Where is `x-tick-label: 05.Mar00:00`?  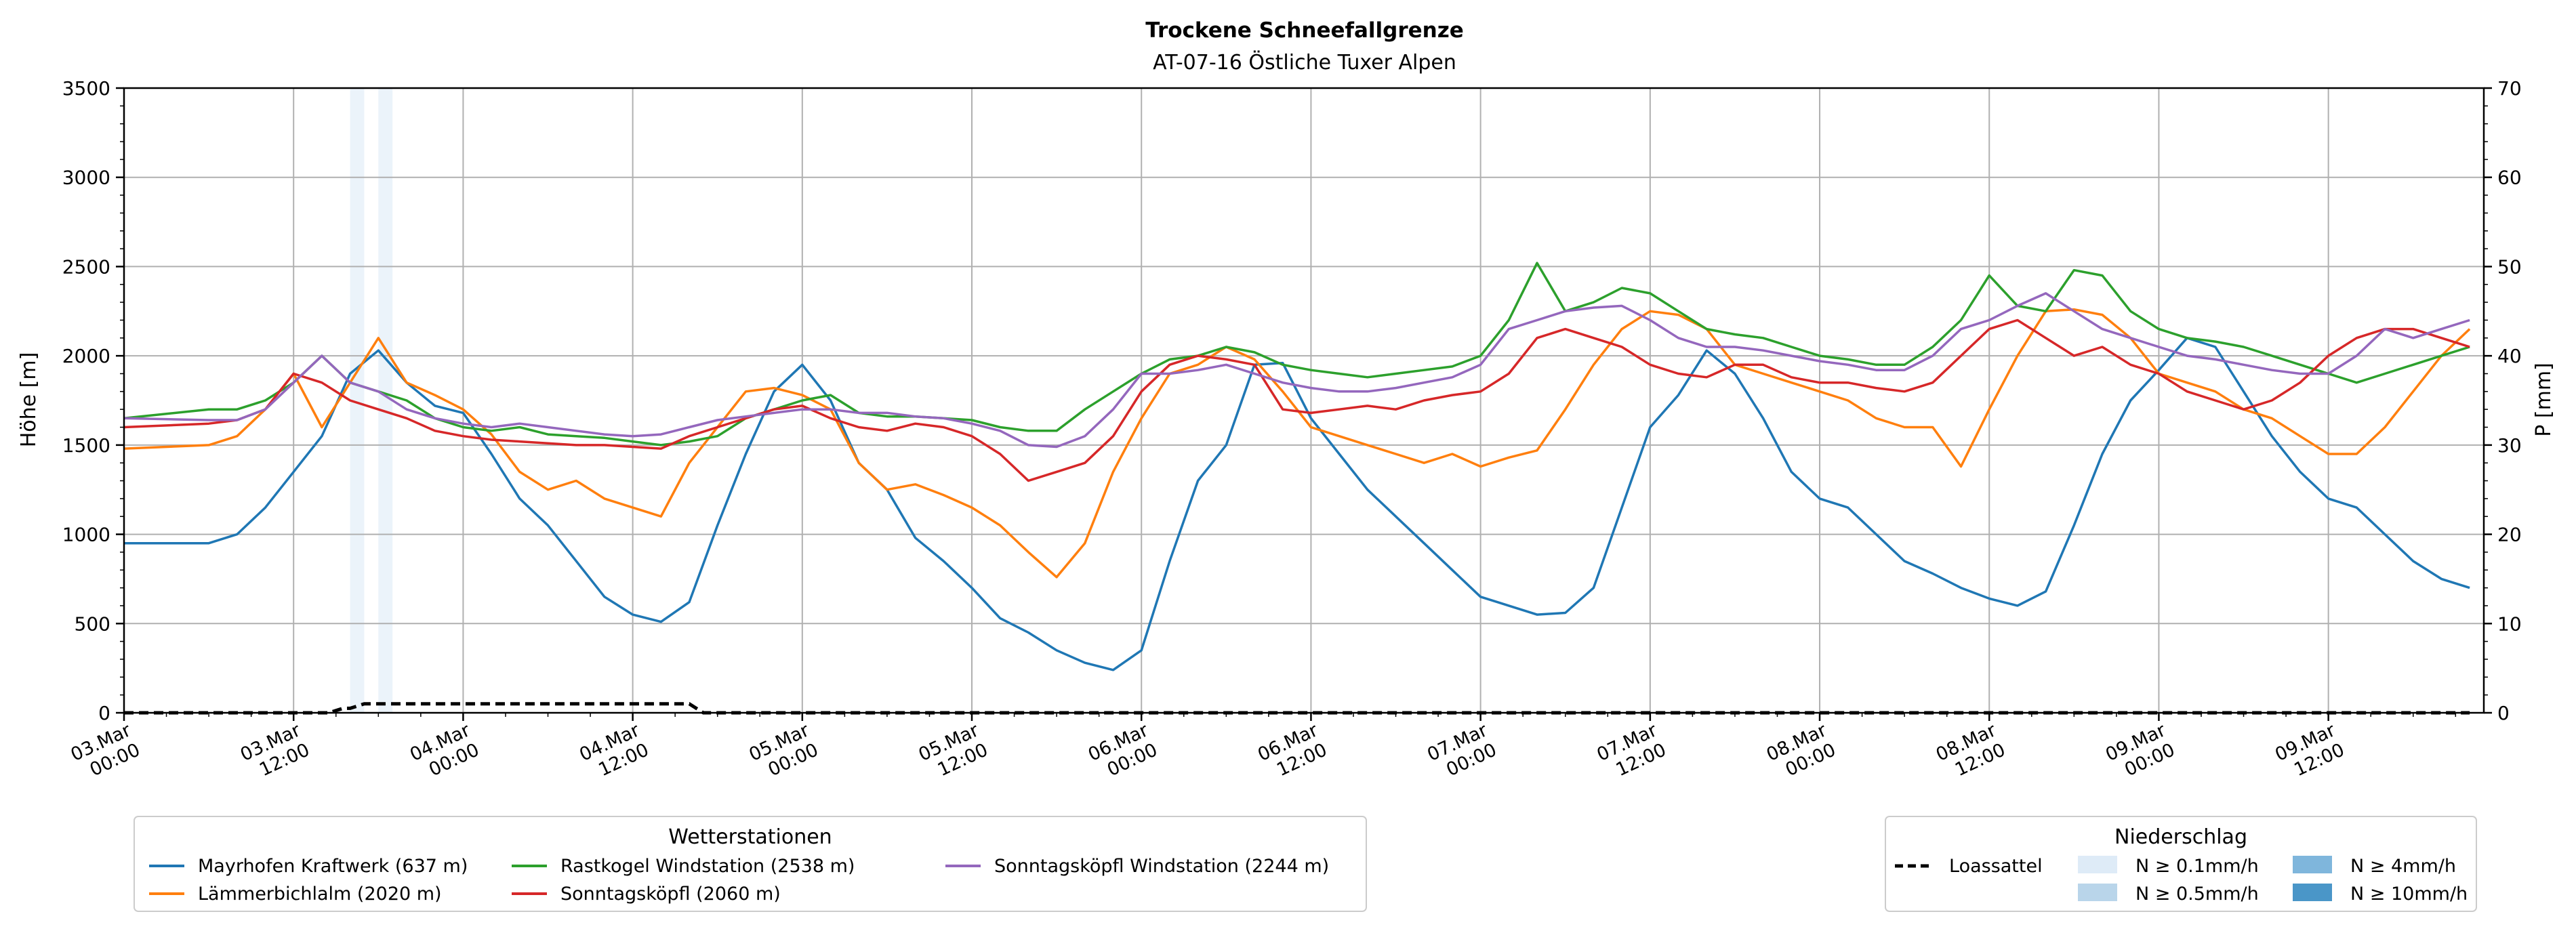 x-tick-label: 05.Mar00:00 is located at coordinates (785, 752).